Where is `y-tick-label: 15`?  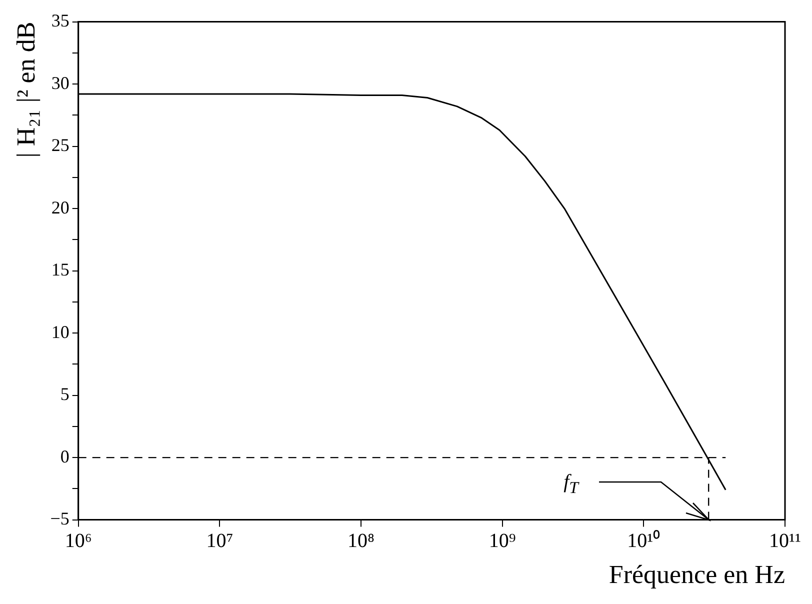 y-tick-label: 15 is located at coordinates (60, 270).